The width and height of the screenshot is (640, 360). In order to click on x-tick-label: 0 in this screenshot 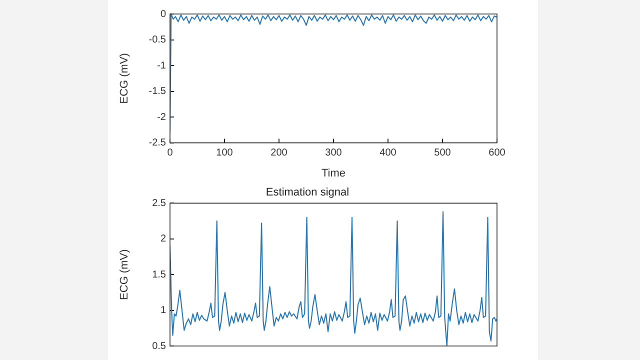, I will do `click(170, 153)`.